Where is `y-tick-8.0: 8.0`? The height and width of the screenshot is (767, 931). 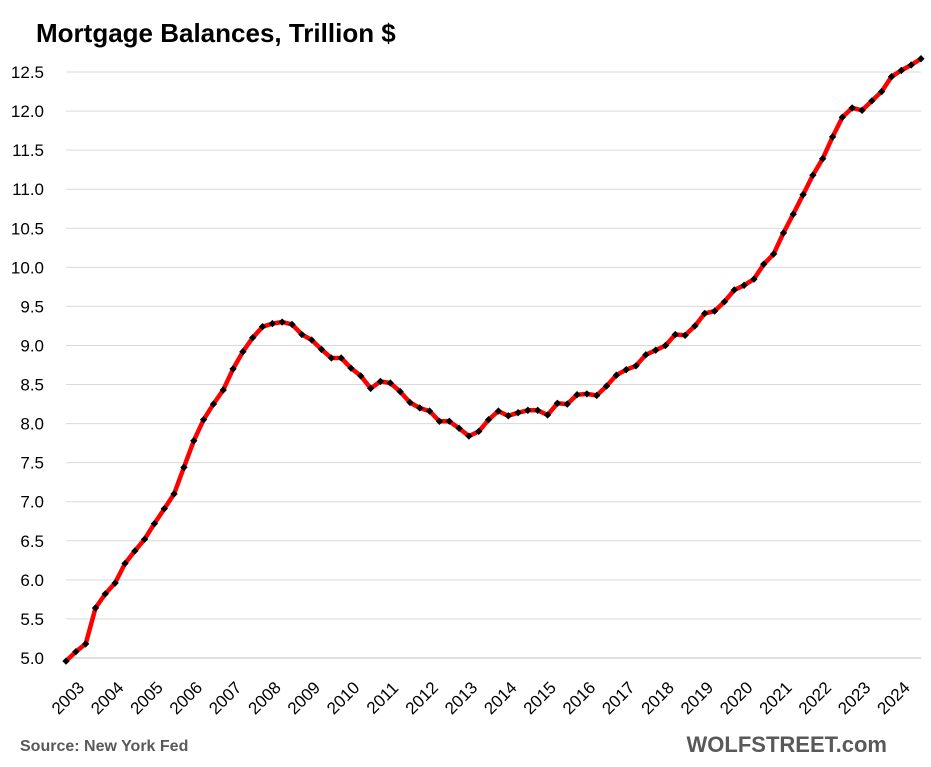 y-tick-8.0: 8.0 is located at coordinates (32, 424).